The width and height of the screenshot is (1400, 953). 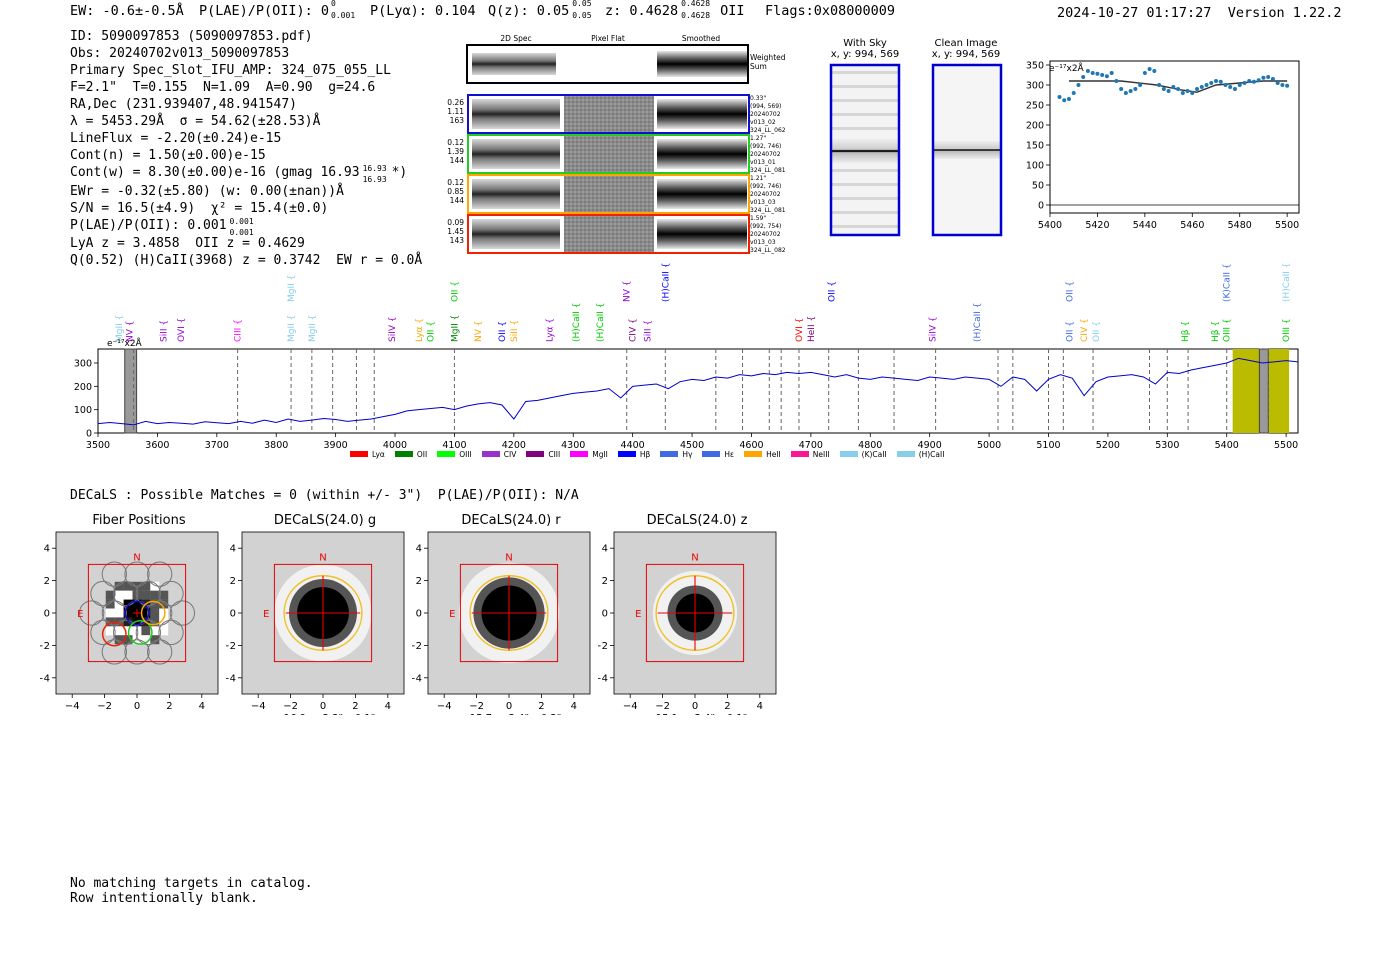 I want to click on spectrum-ytick-label: 200, so click(x=83, y=387).